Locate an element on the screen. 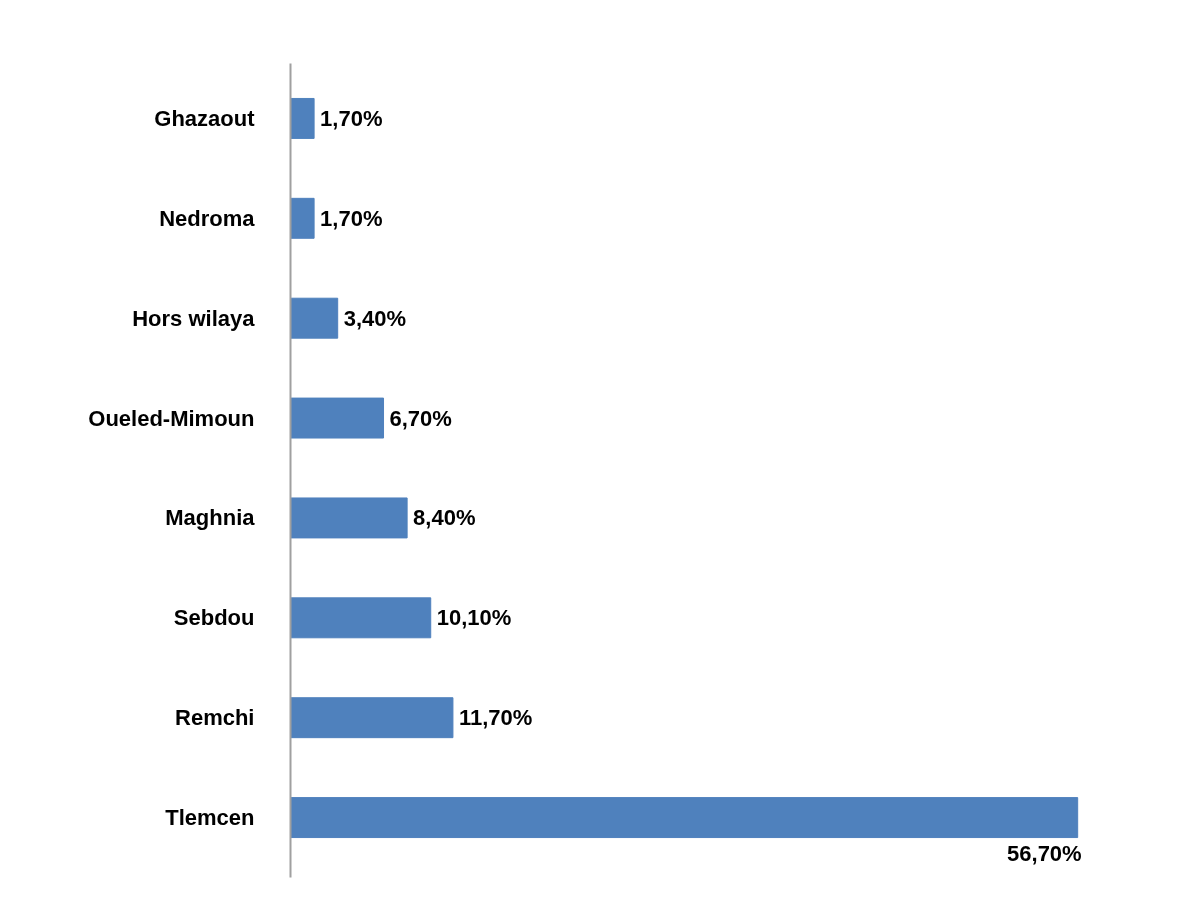 The image size is (1177, 897). y-tick-label: Remchi is located at coordinates (215, 718).